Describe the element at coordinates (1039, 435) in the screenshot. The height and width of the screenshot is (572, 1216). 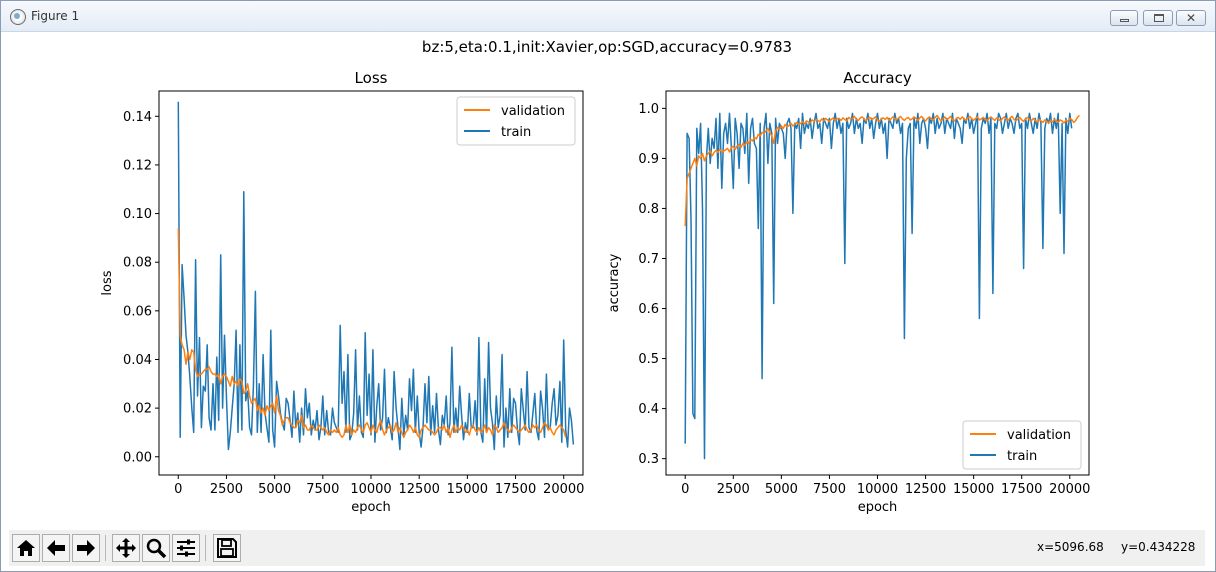
I see `accuracy-legend-validation-label: validation` at that location.